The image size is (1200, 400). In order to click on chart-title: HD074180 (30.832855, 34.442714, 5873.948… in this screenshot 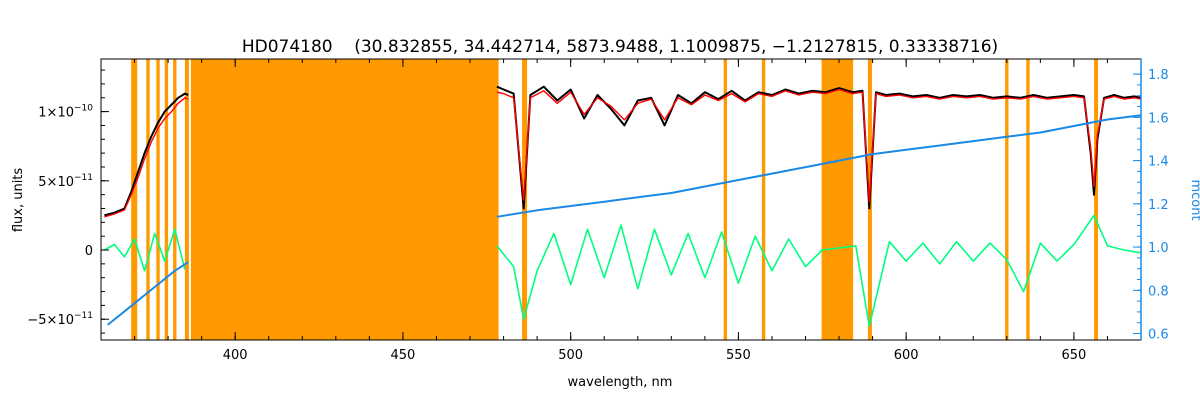, I will do `click(620, 47)`.